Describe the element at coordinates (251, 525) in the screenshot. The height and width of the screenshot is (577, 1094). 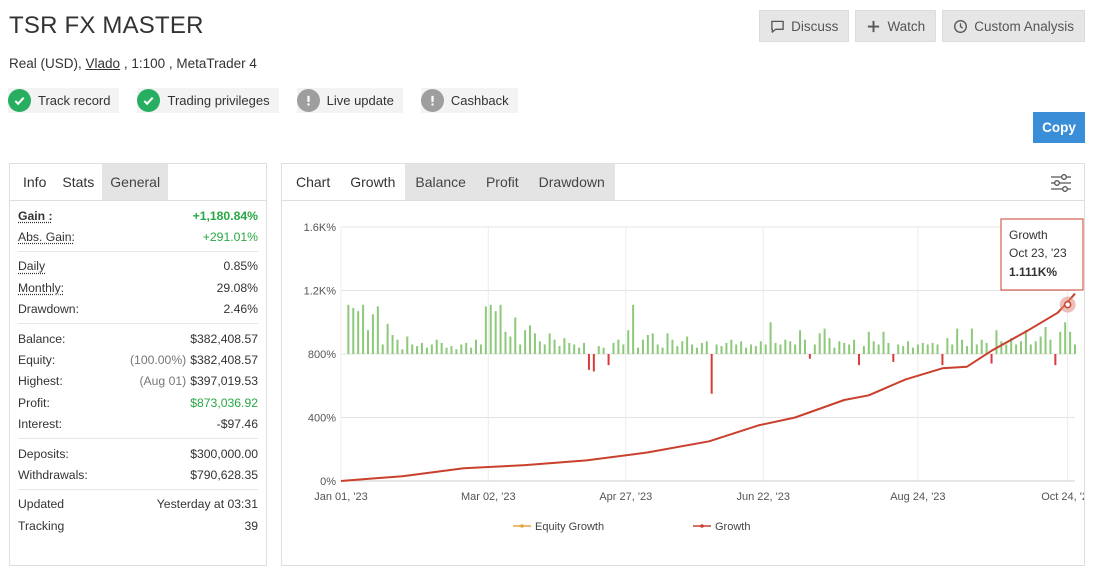
I see `stat-value: 39` at that location.